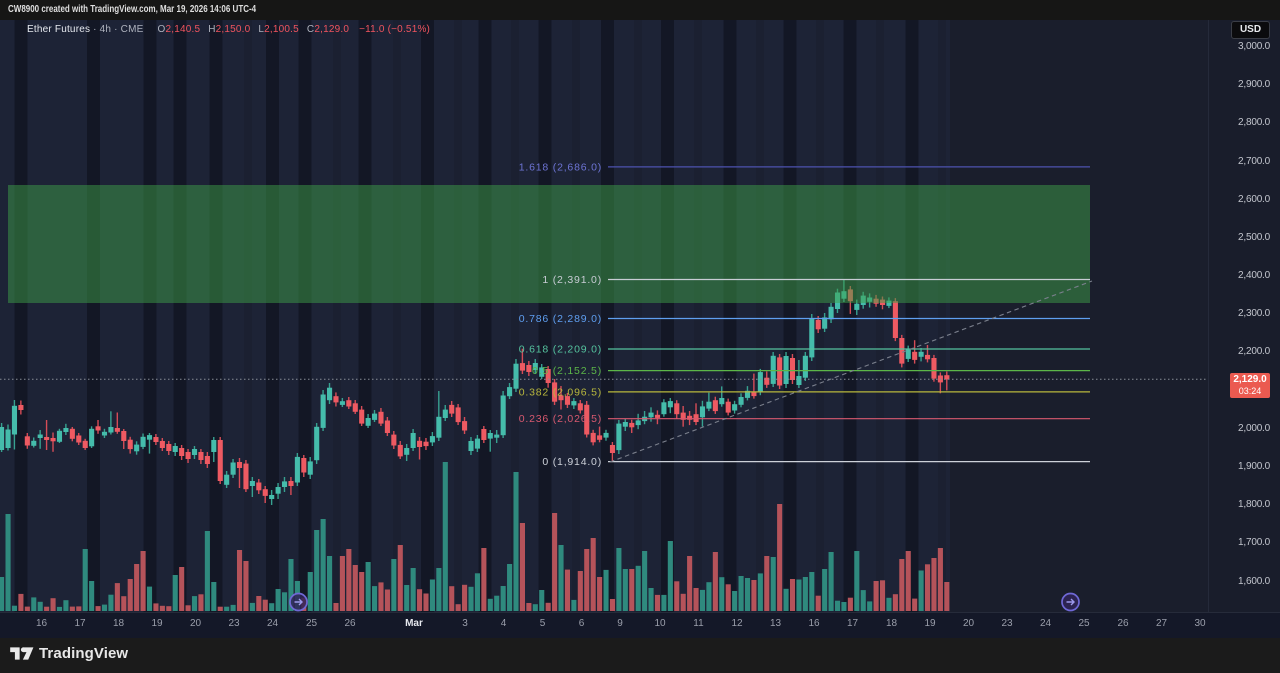 The image size is (1280, 673). Describe the element at coordinates (567, 371) in the screenshot. I see `svg-text: 0.5 (2,152.5)` at that location.